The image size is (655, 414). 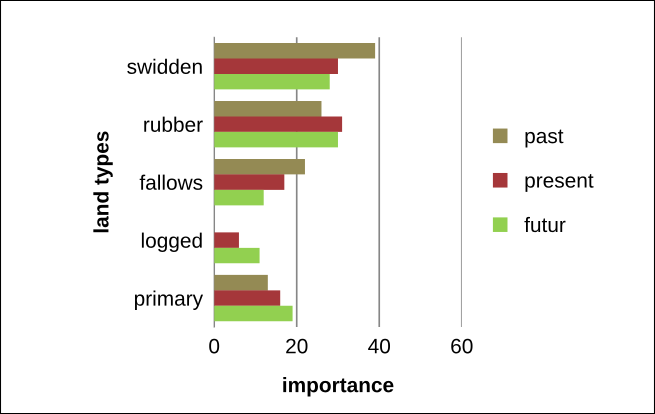 I want to click on x-tick-label: 0, so click(x=214, y=346).